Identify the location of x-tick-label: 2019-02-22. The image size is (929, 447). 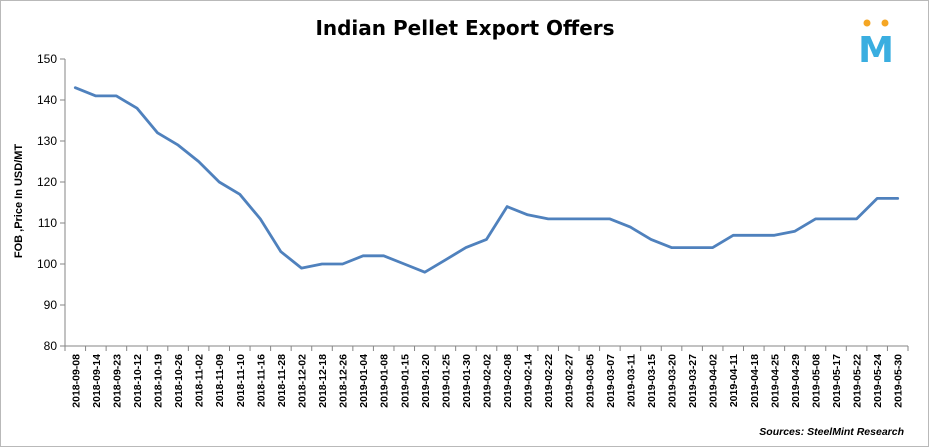
(549, 381).